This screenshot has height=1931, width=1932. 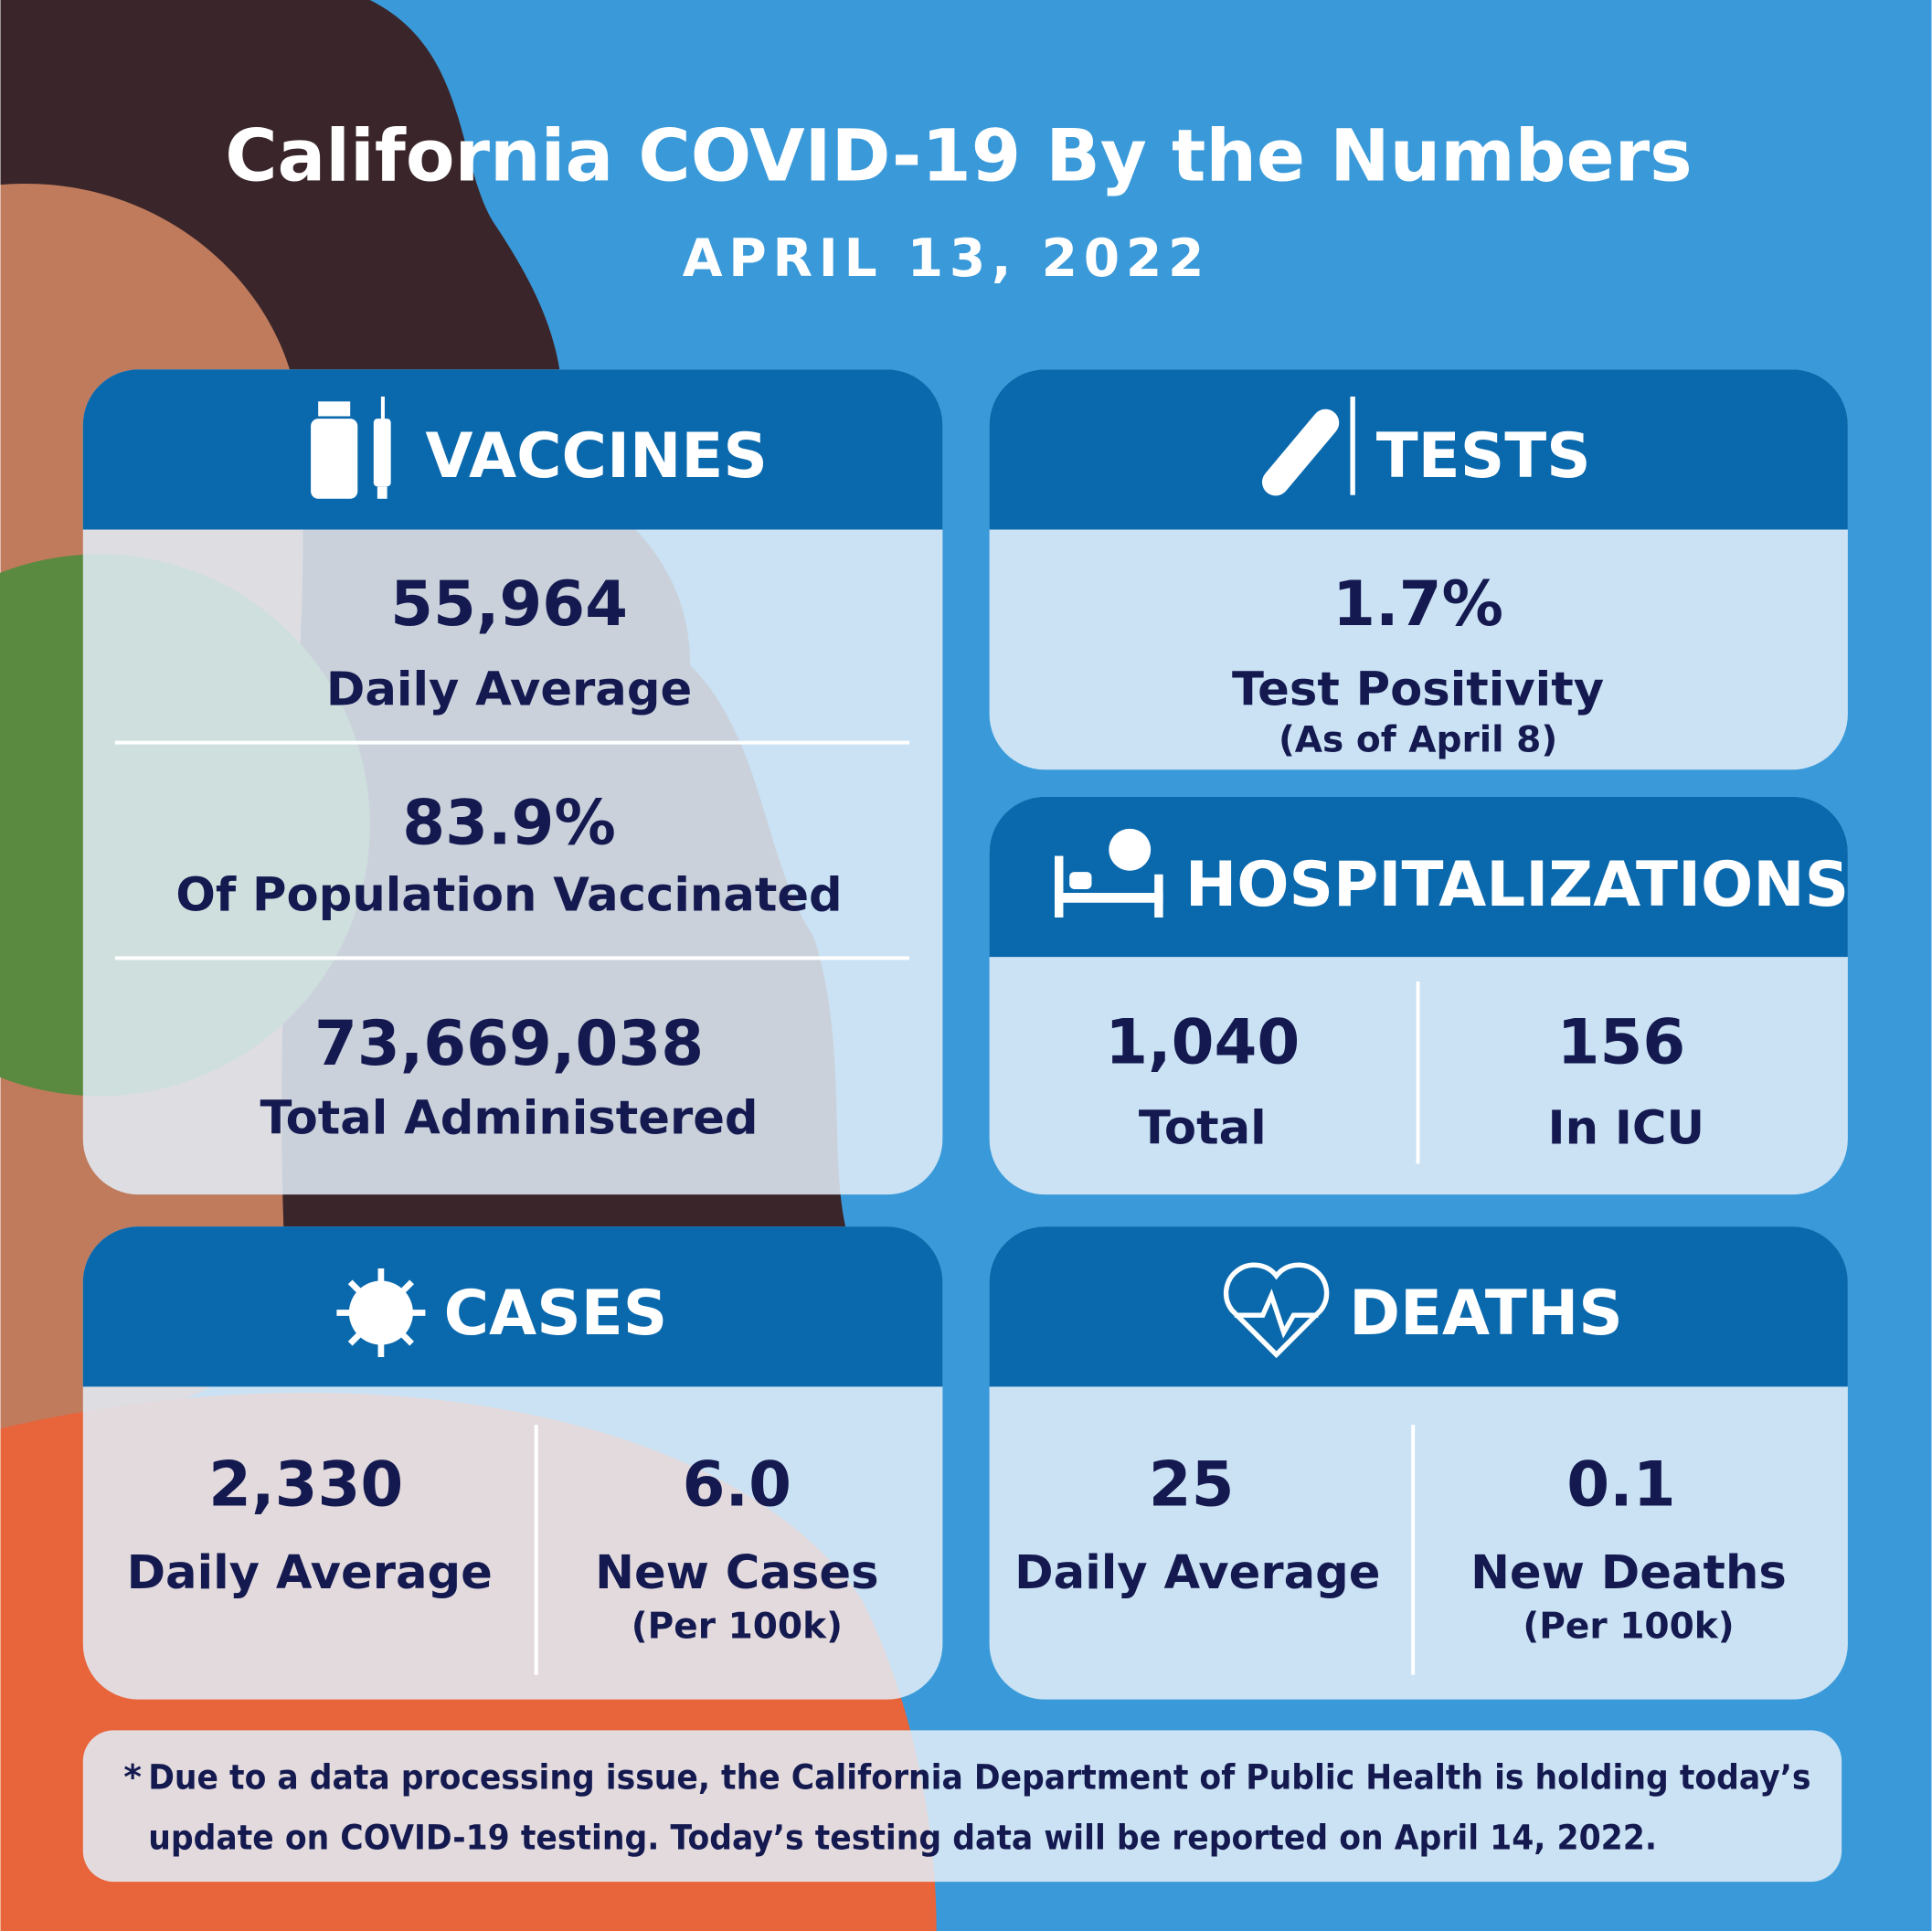 What do you see at coordinates (1620, 1484) in the screenshot?
I see `stat-value: 0.1` at bounding box center [1620, 1484].